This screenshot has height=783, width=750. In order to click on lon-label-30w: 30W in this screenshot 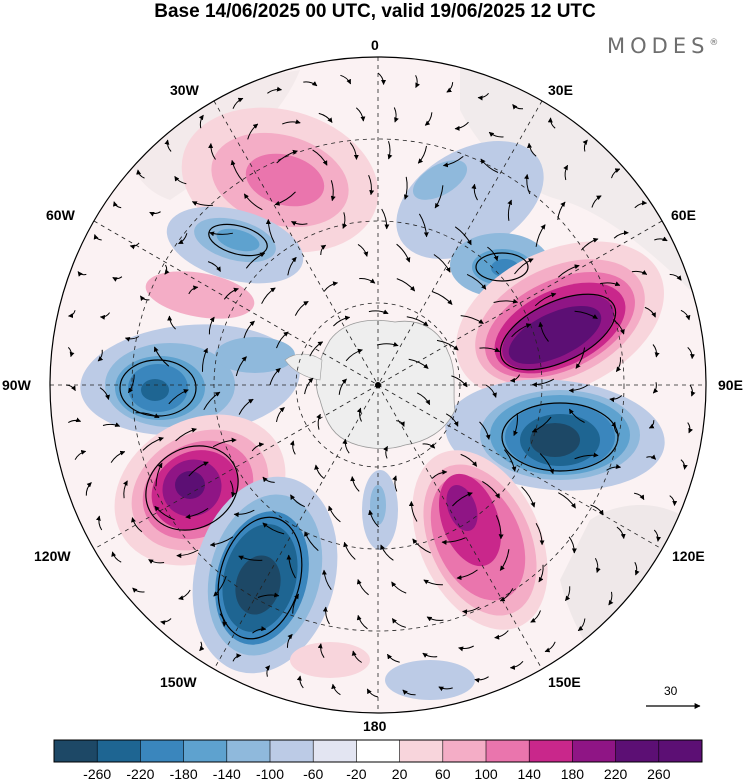, I will do `click(184, 90)`.